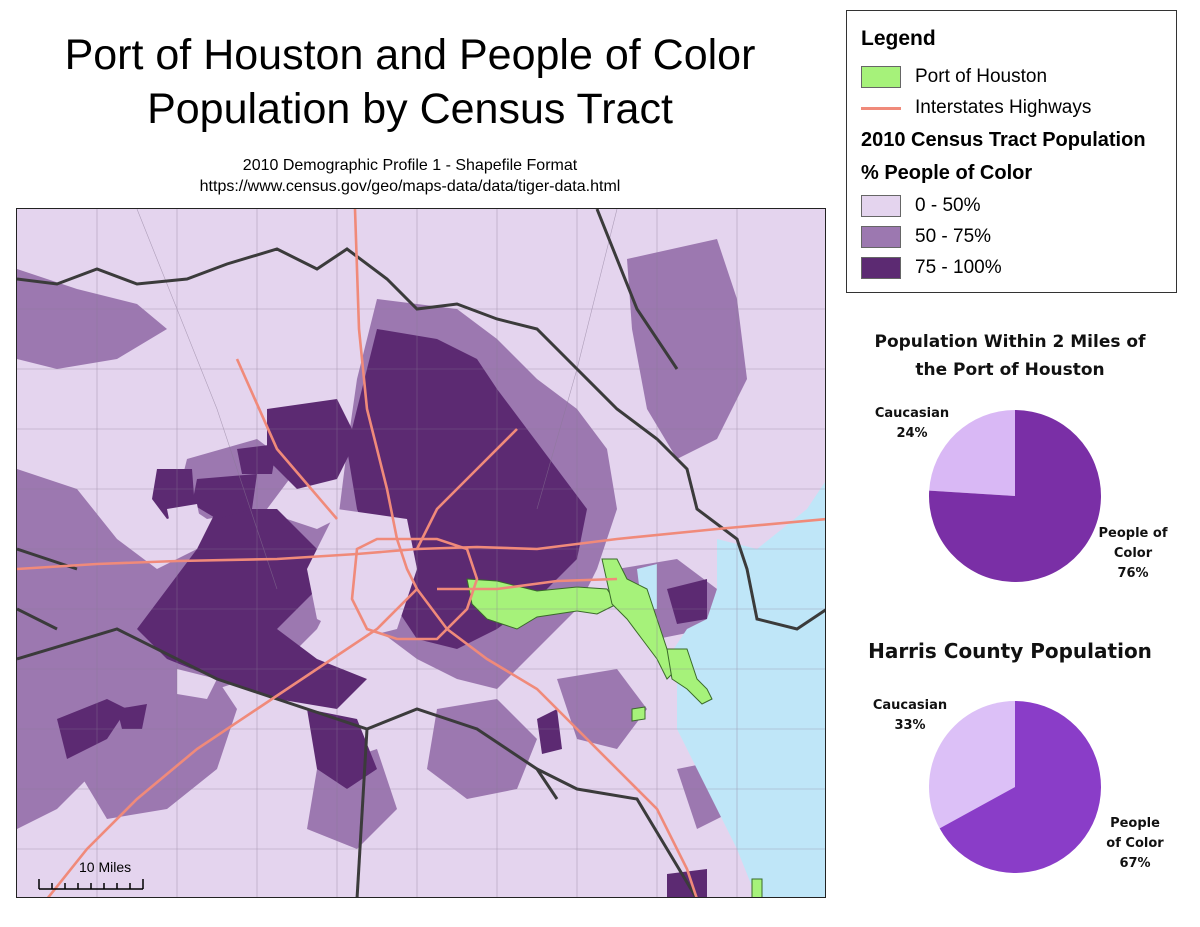 The height and width of the screenshot is (927, 1200). I want to click on class-high-swatch, so click(881, 268).